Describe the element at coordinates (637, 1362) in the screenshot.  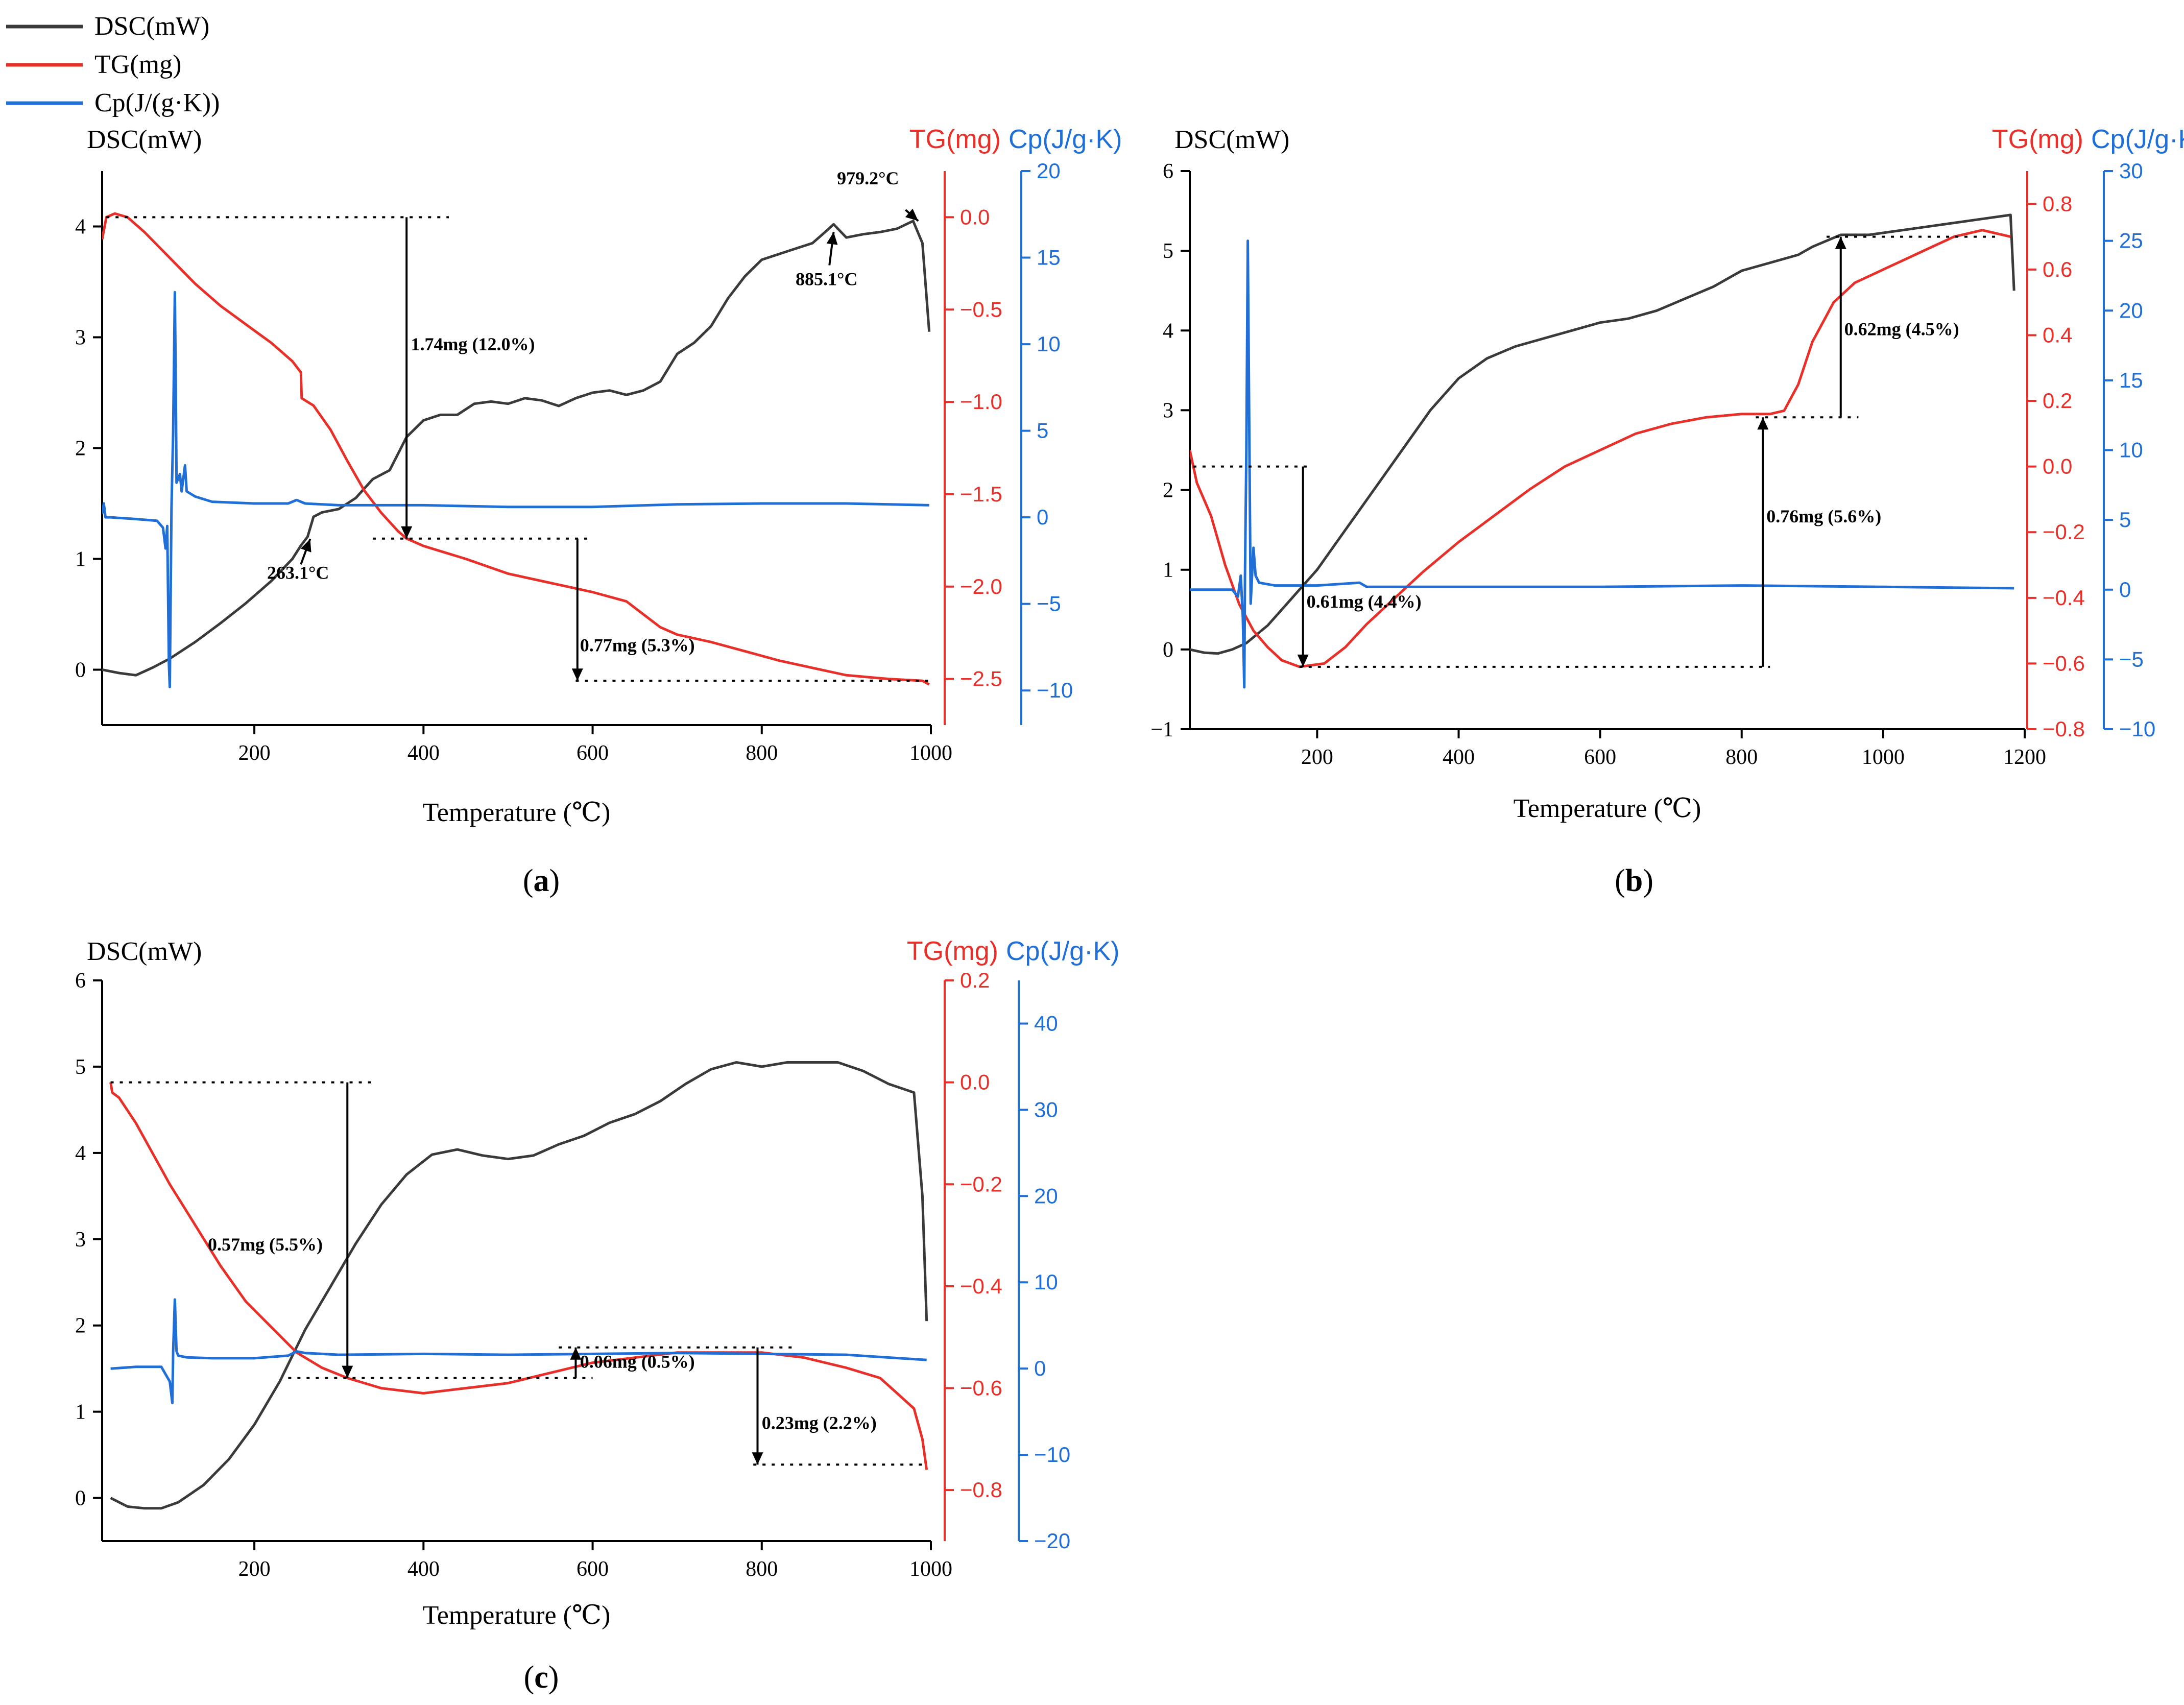
I see `annotation-label: 0.06mg (0.5%)` at that location.